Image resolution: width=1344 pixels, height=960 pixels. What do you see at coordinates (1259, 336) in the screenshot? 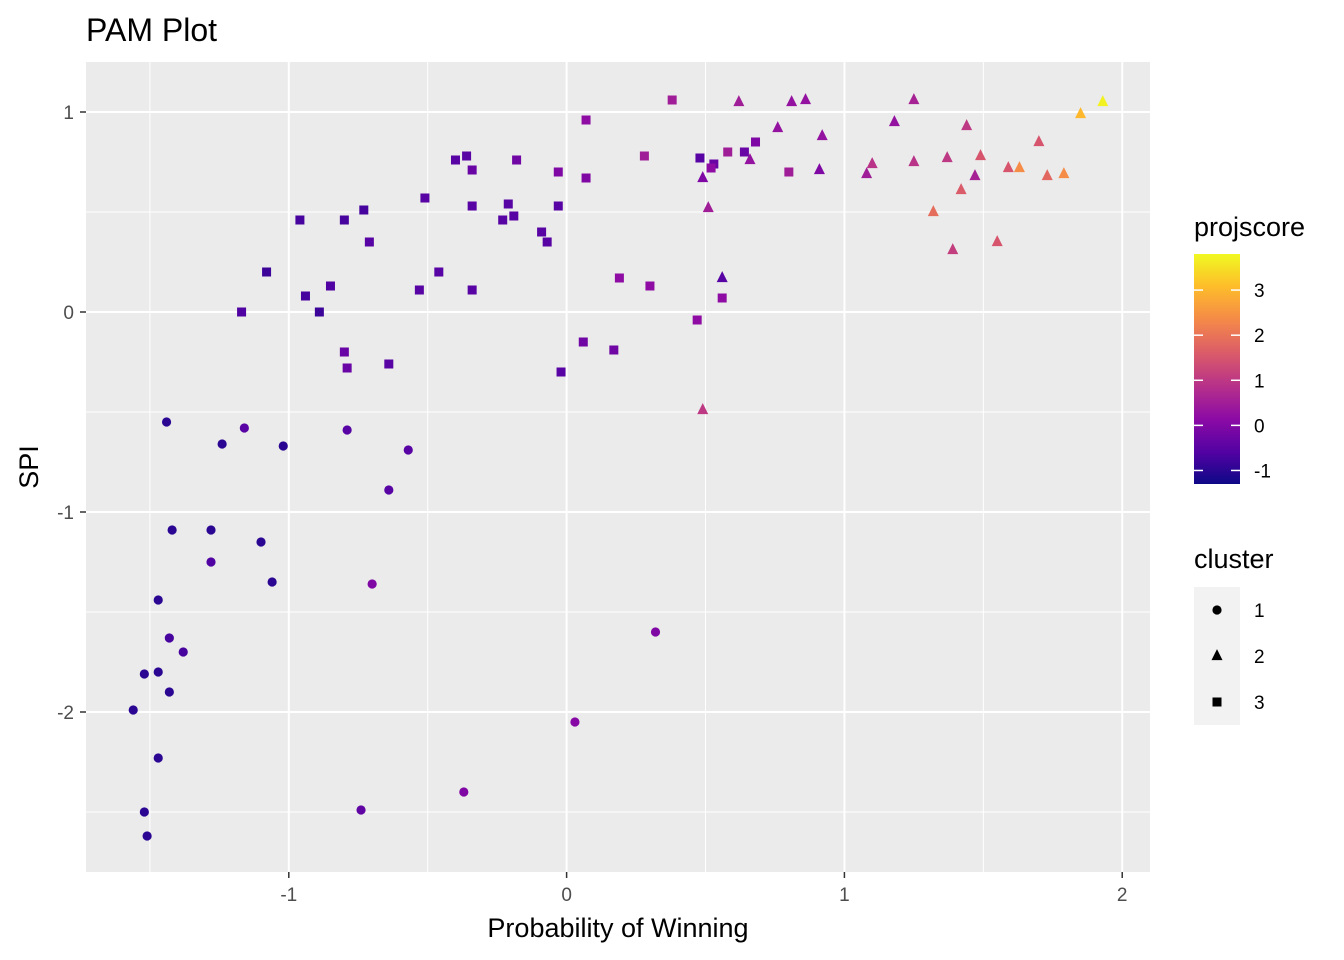
I see `colorbar-tick-label: 2` at bounding box center [1259, 336].